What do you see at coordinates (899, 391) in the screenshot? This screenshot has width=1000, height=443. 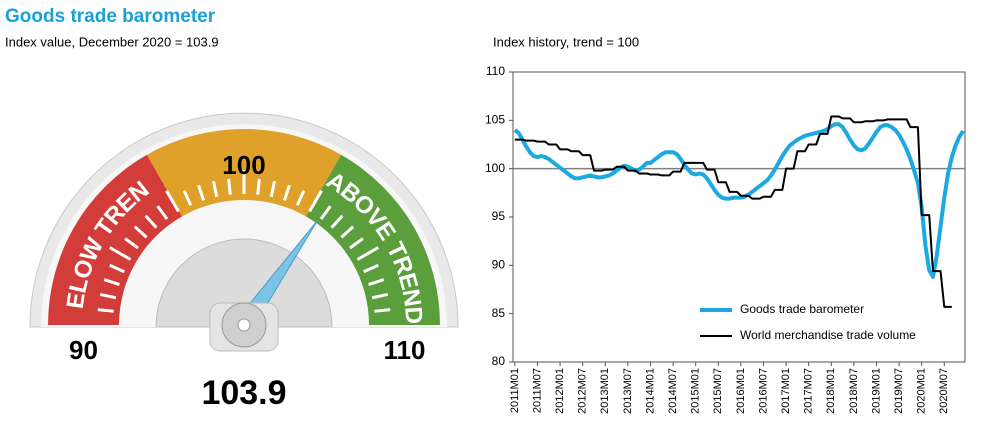 I see `x-tick-label: 2019M07` at bounding box center [899, 391].